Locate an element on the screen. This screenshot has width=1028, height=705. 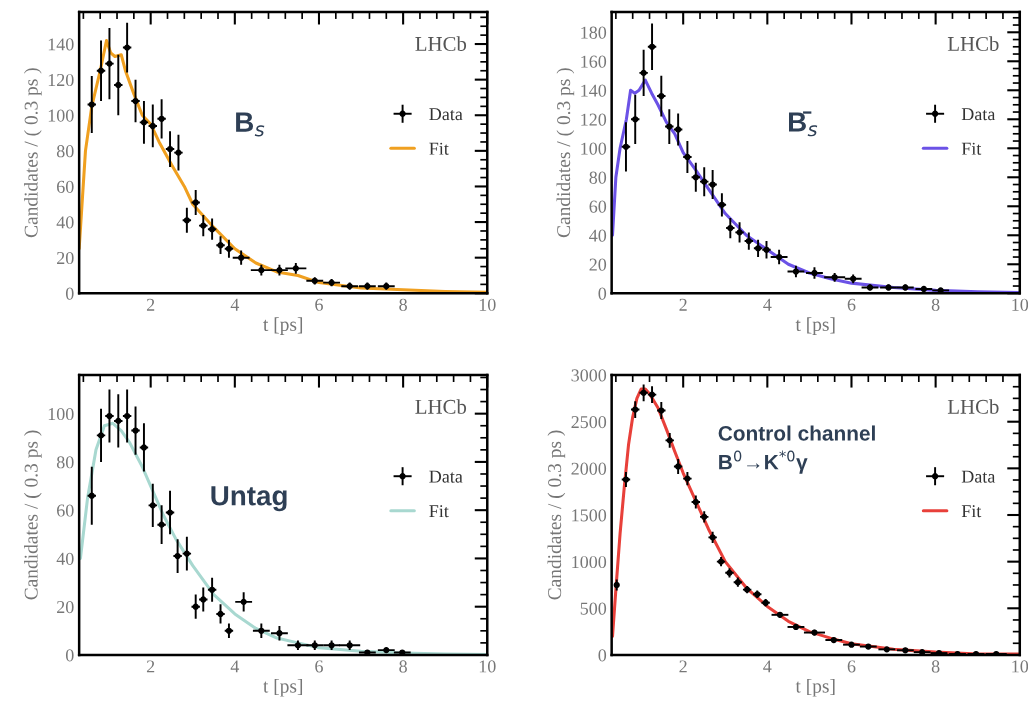
annotation: Control channel B$^{0}$→K$^{*0}$γ is located at coordinates (796, 449).